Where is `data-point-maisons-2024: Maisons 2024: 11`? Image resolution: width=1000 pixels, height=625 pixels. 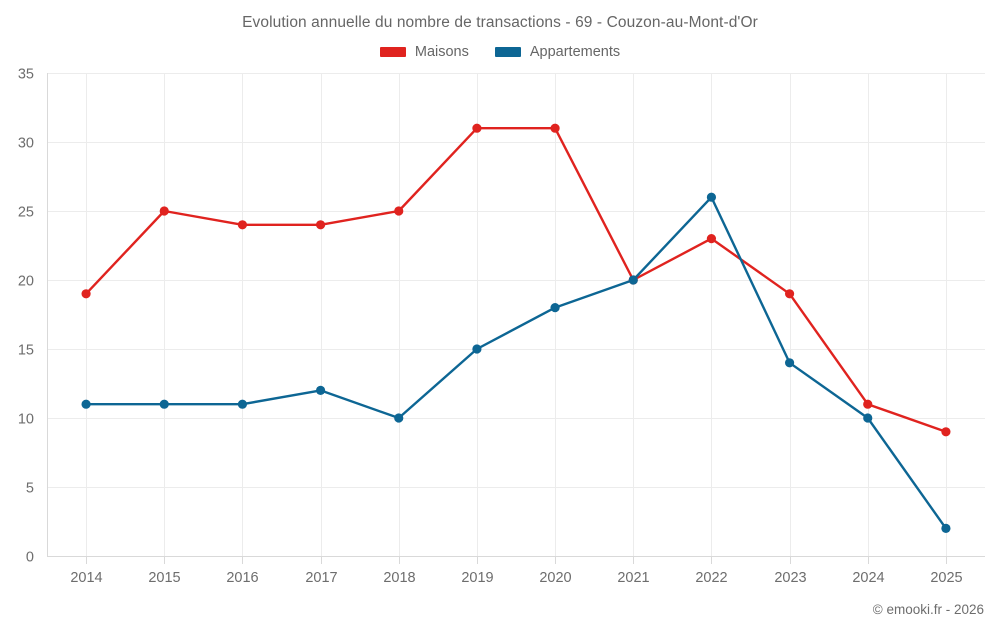 data-point-maisons-2024: Maisons 2024: 11 is located at coordinates (868, 404).